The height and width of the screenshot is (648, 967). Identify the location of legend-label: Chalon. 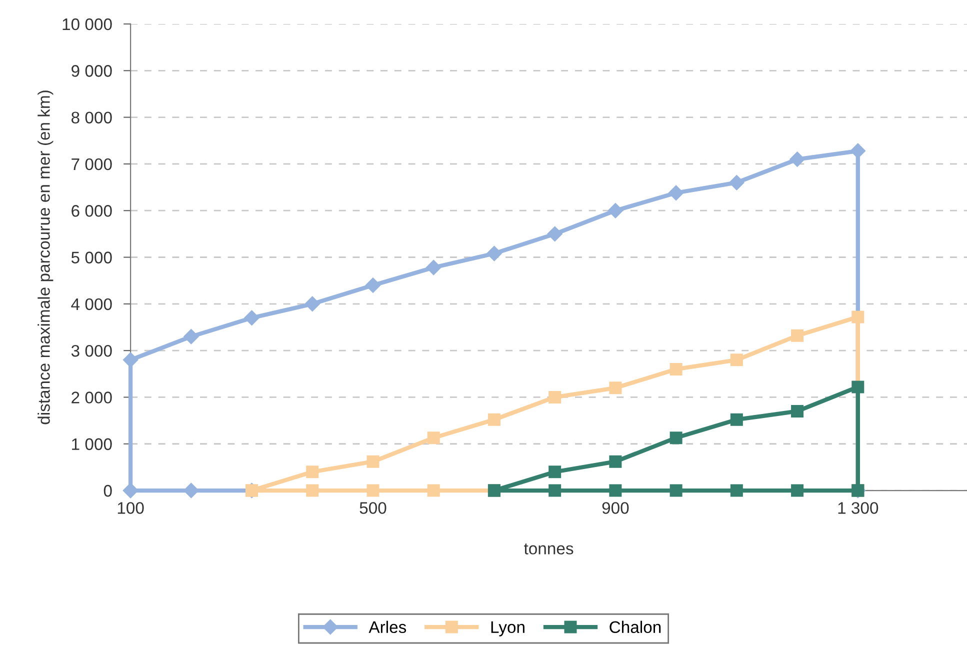
(635, 627).